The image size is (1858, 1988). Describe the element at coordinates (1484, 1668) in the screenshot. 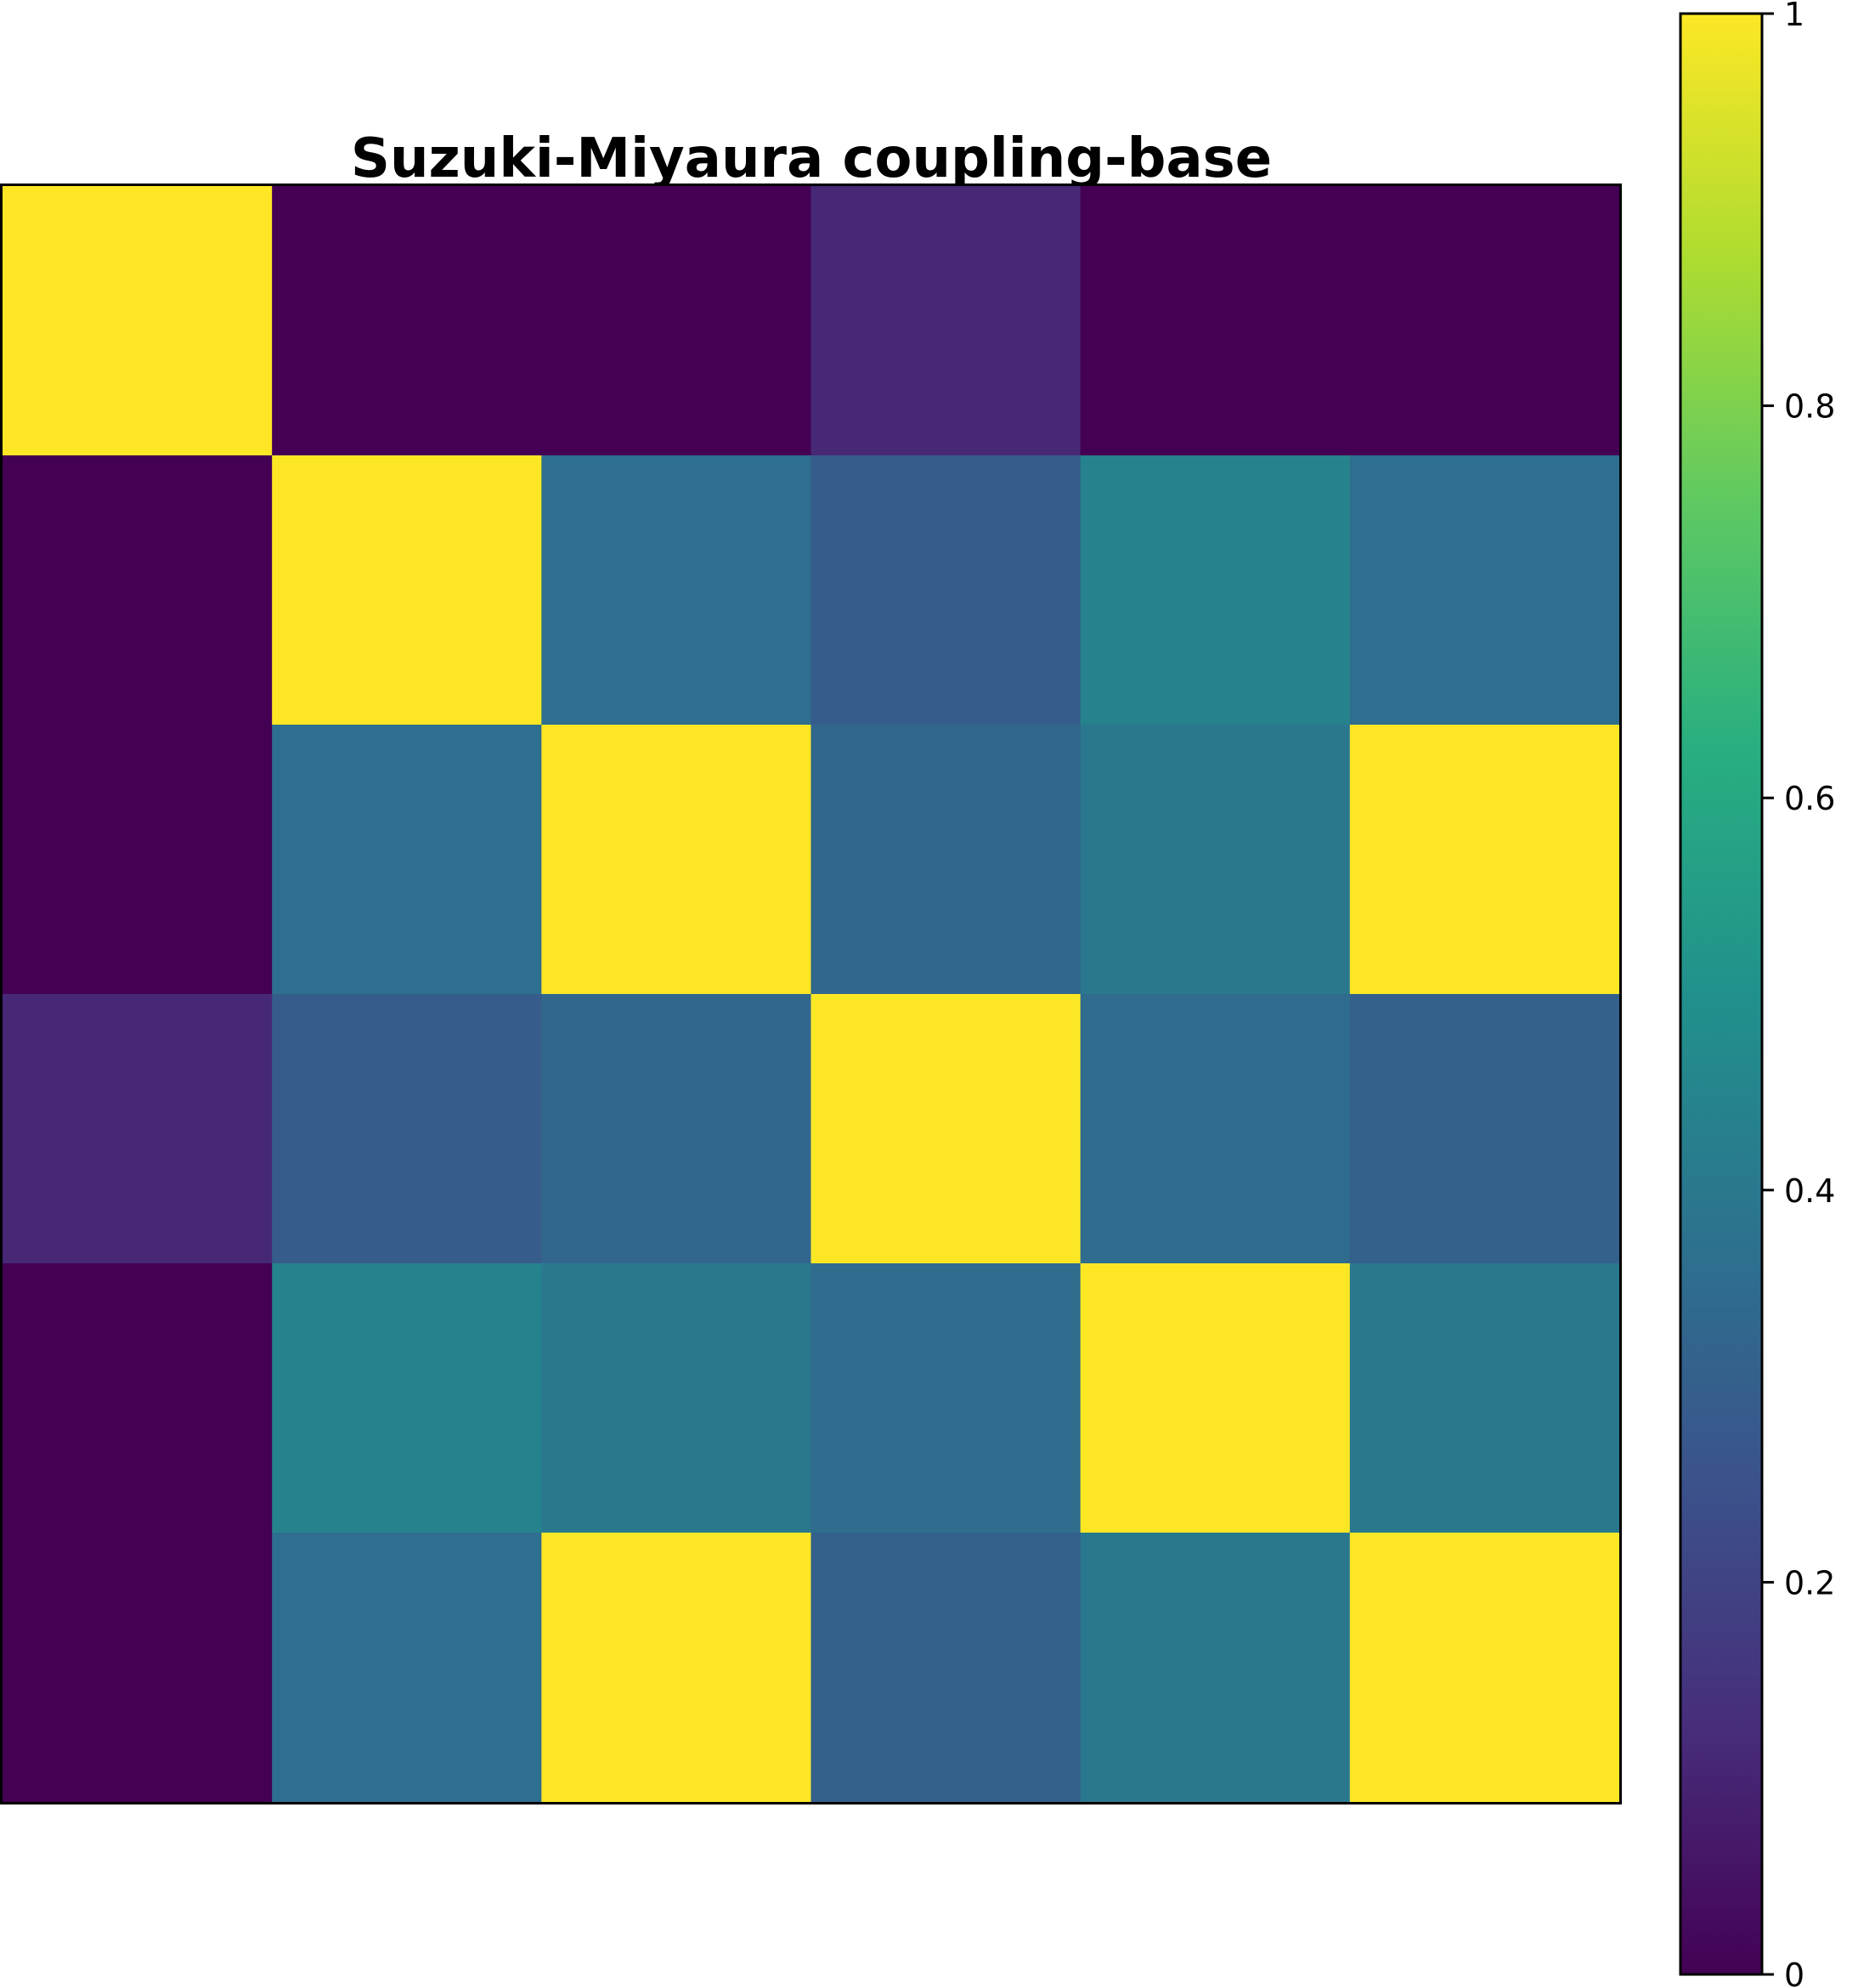

I see `heatmap-cell-r5-c5` at that location.